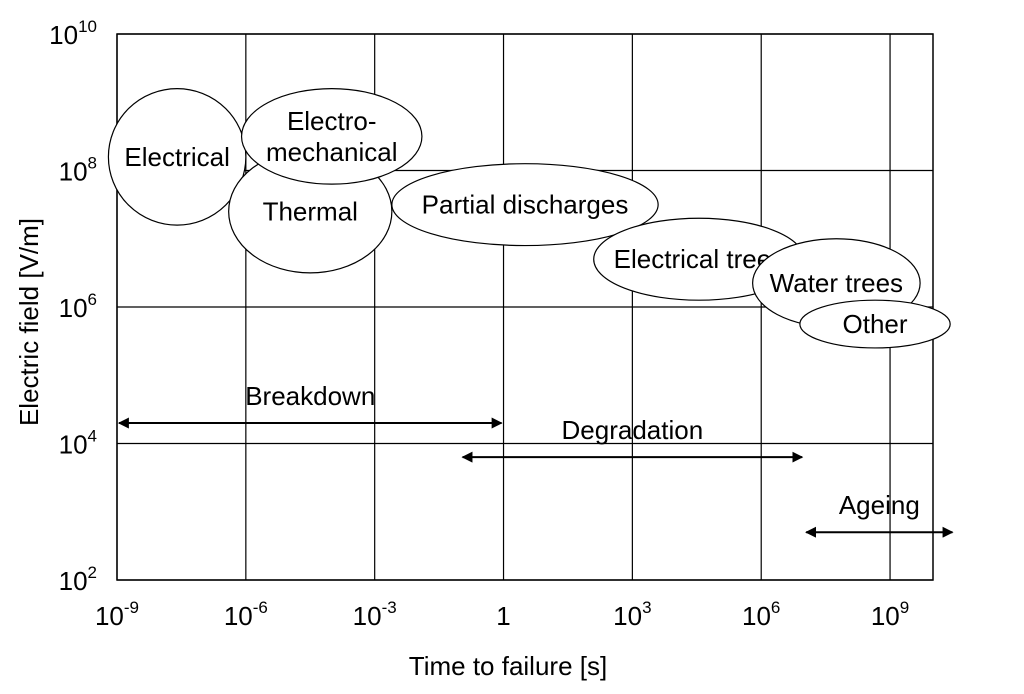  What do you see at coordinates (633, 430) in the screenshot?
I see `range-label: Degradation` at bounding box center [633, 430].